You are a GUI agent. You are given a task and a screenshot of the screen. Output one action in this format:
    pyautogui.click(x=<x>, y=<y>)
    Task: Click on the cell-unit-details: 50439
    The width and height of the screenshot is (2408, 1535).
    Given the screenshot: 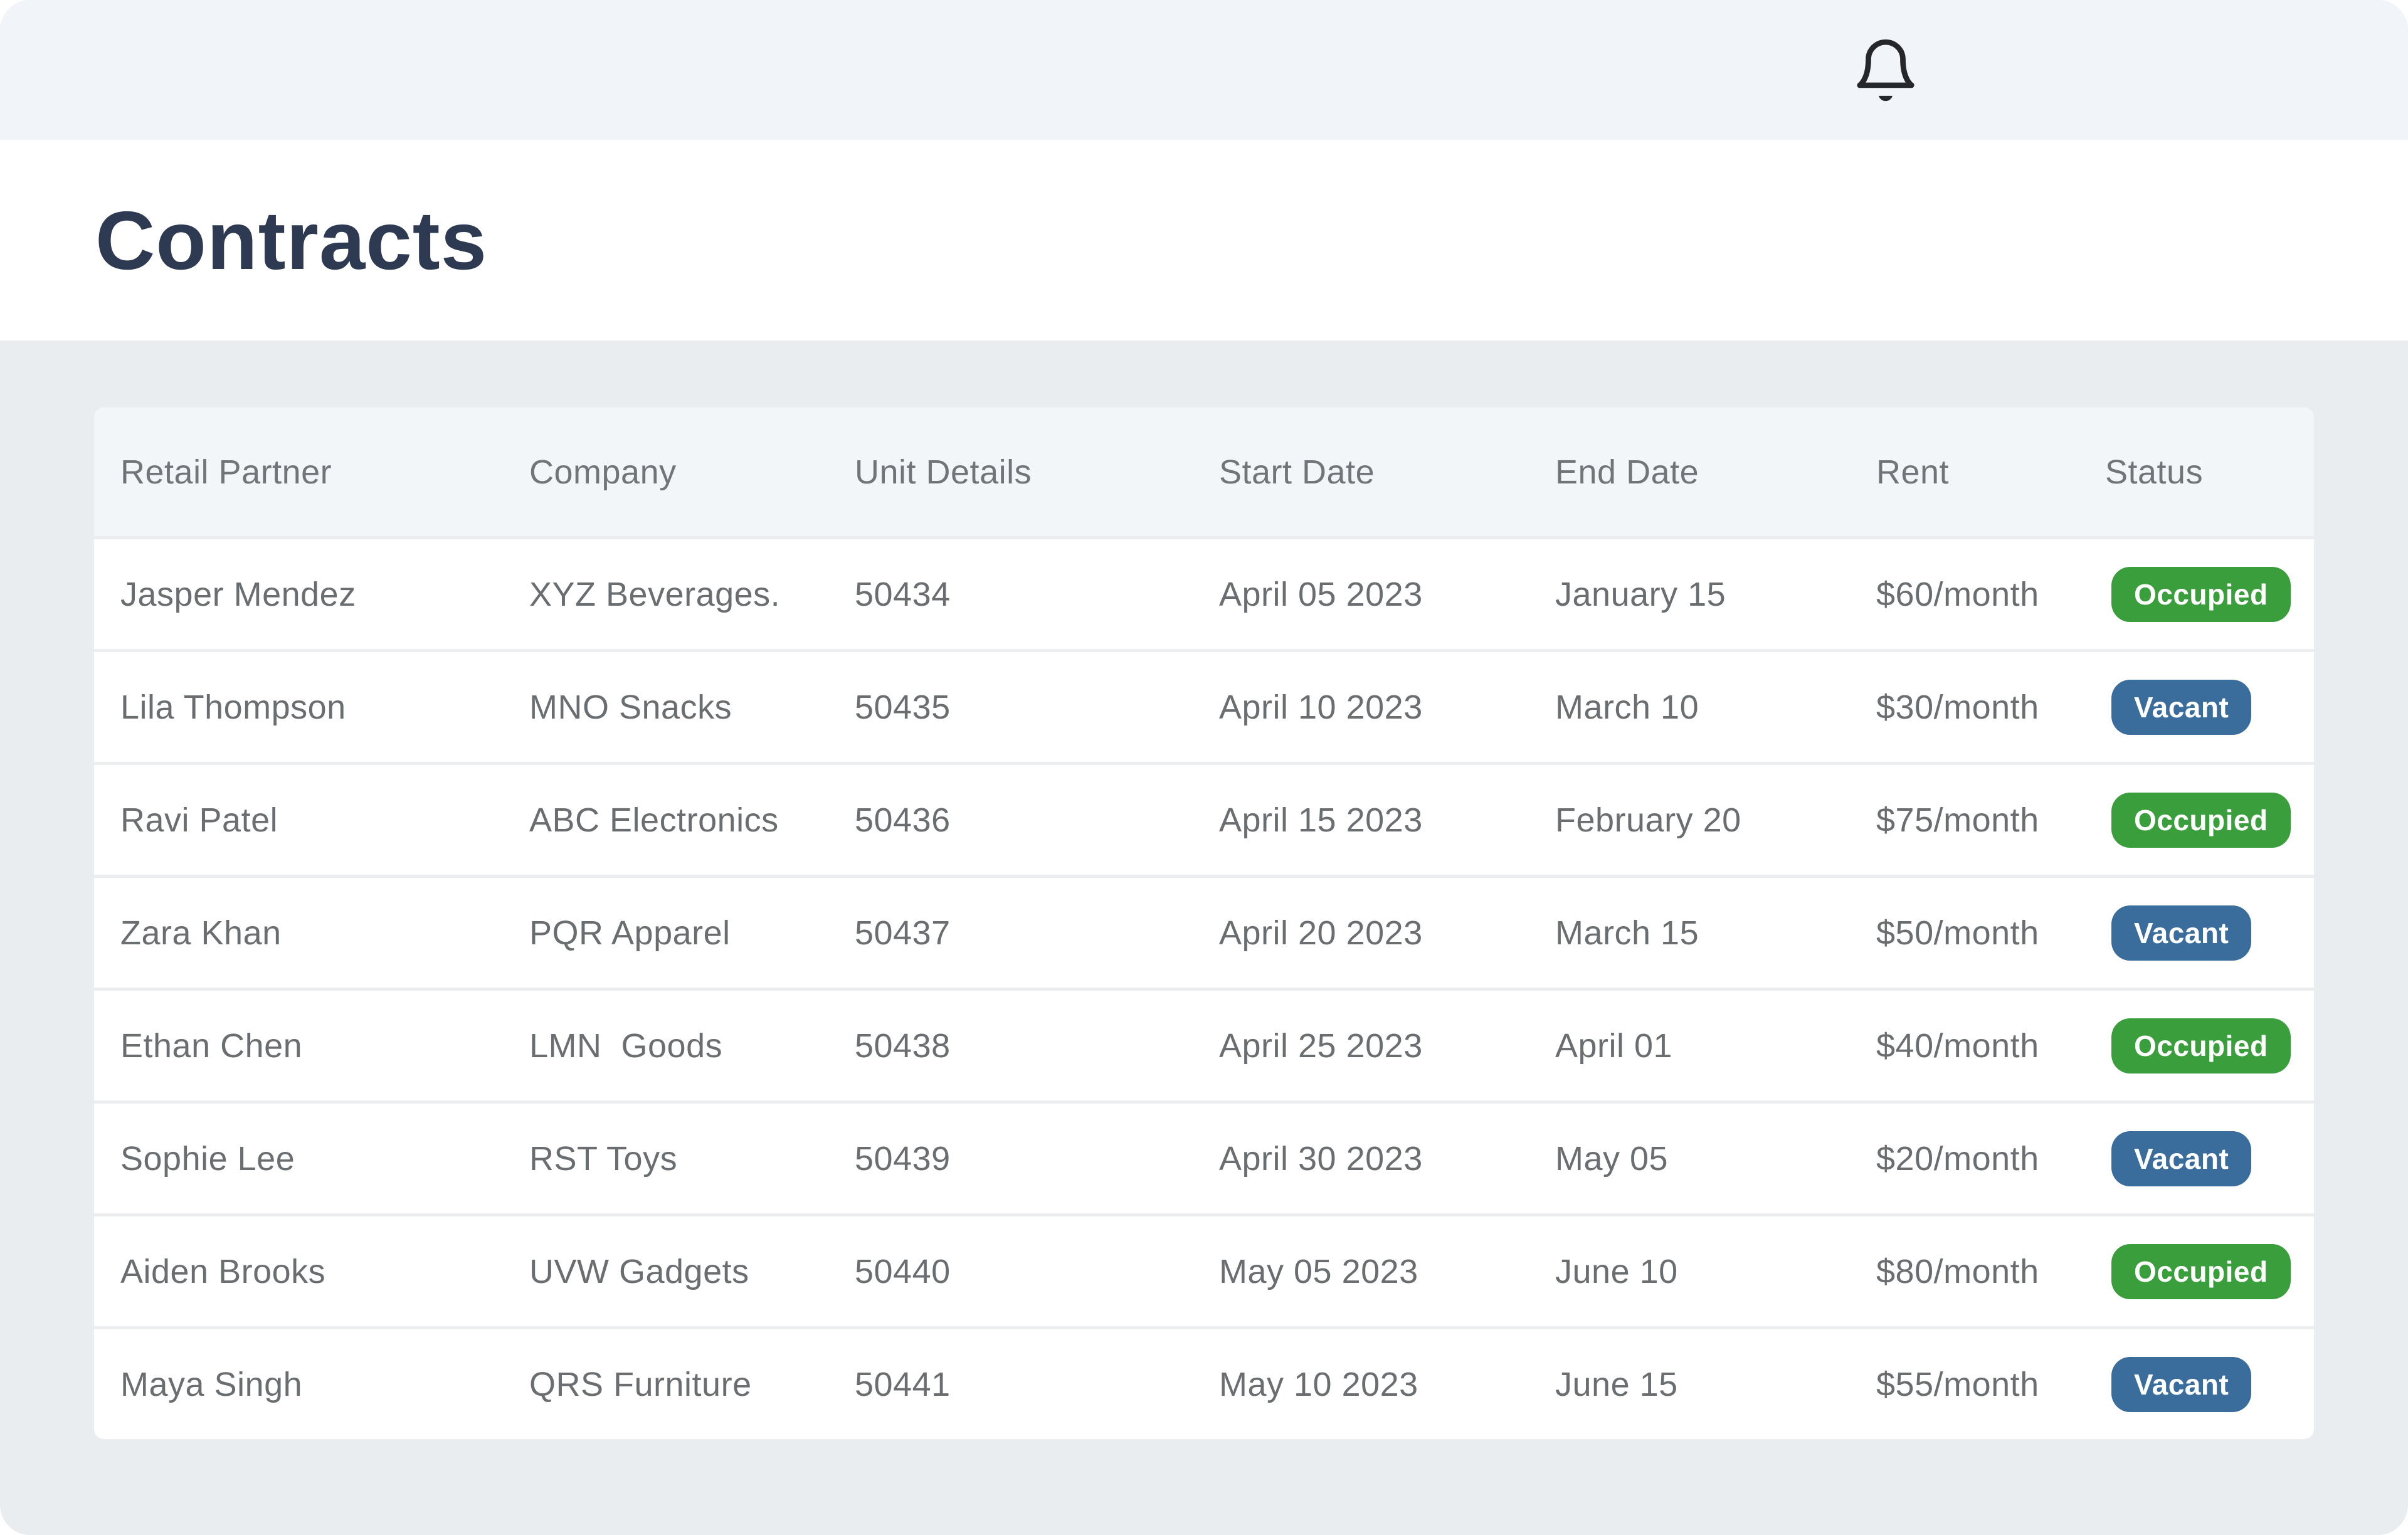 What is the action you would take?
    pyautogui.click(x=903, y=1158)
    